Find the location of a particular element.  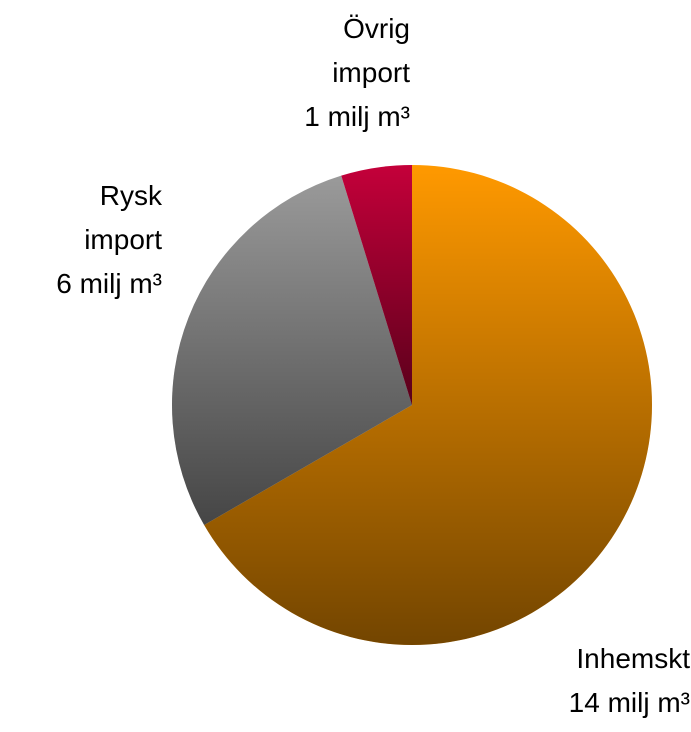

category-label: Övrig import is located at coordinates (371, 50).